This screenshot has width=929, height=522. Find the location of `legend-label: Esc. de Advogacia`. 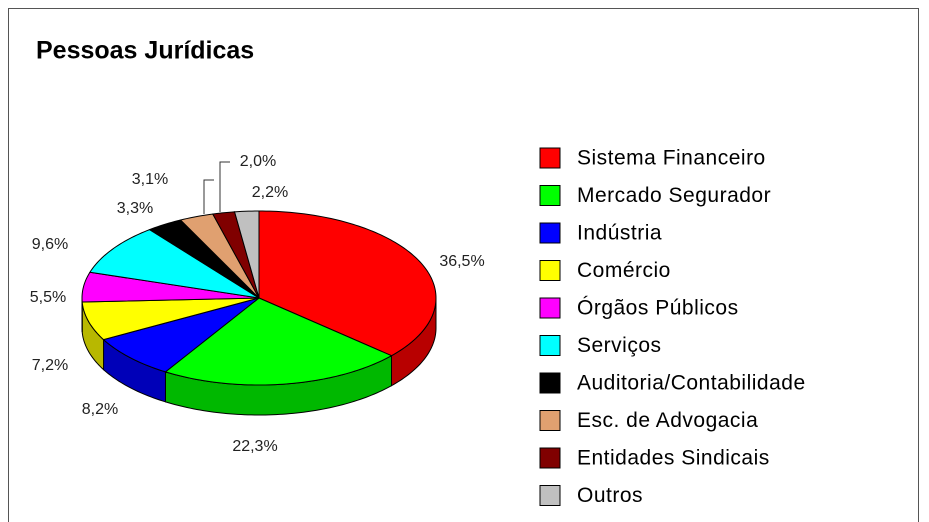

legend-label: Esc. de Advogacia is located at coordinates (667, 420).